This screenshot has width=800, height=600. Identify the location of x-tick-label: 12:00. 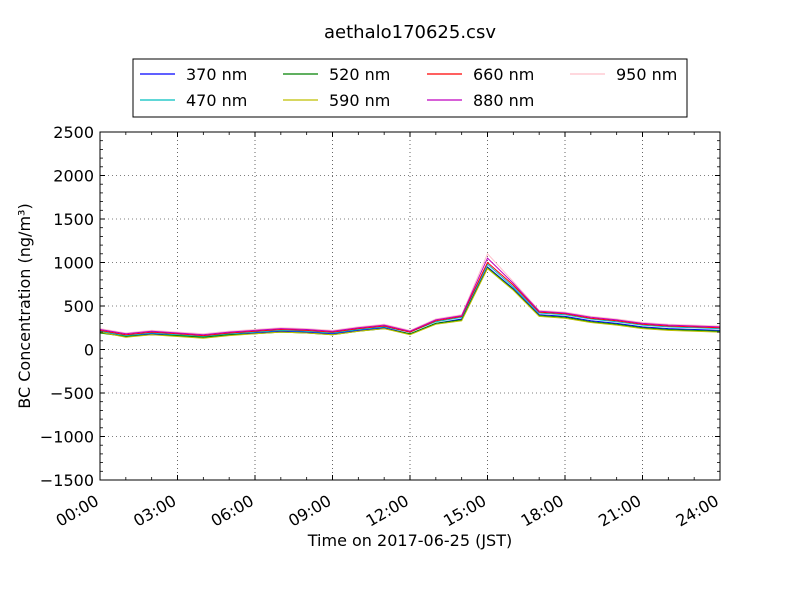
(387, 511).